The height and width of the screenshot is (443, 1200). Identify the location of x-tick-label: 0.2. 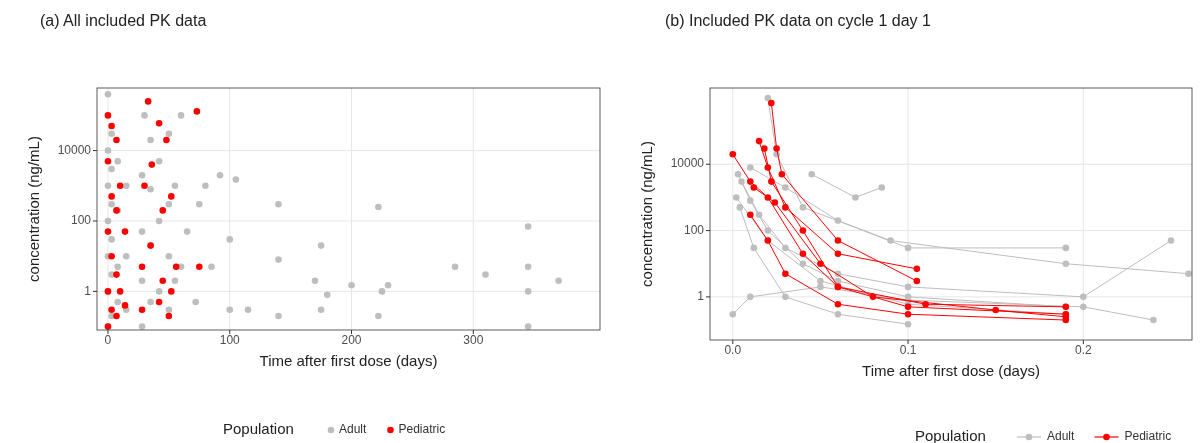
(1083, 350).